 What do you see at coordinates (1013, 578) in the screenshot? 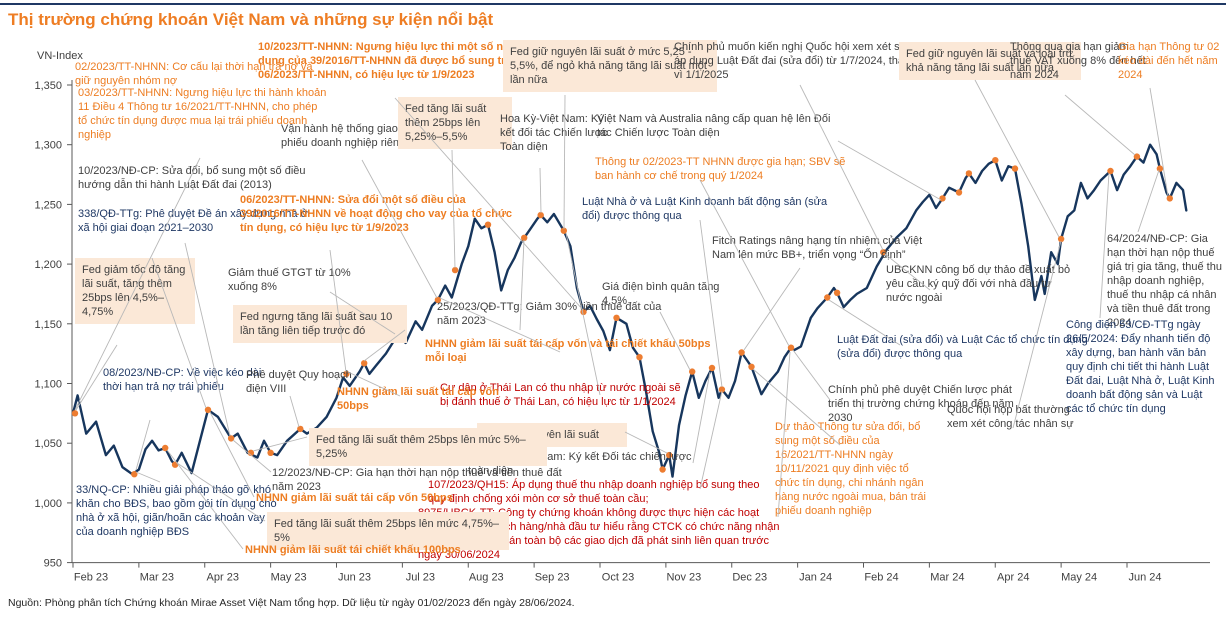
I see `x-axis-label: Apr 24` at bounding box center [1013, 578].